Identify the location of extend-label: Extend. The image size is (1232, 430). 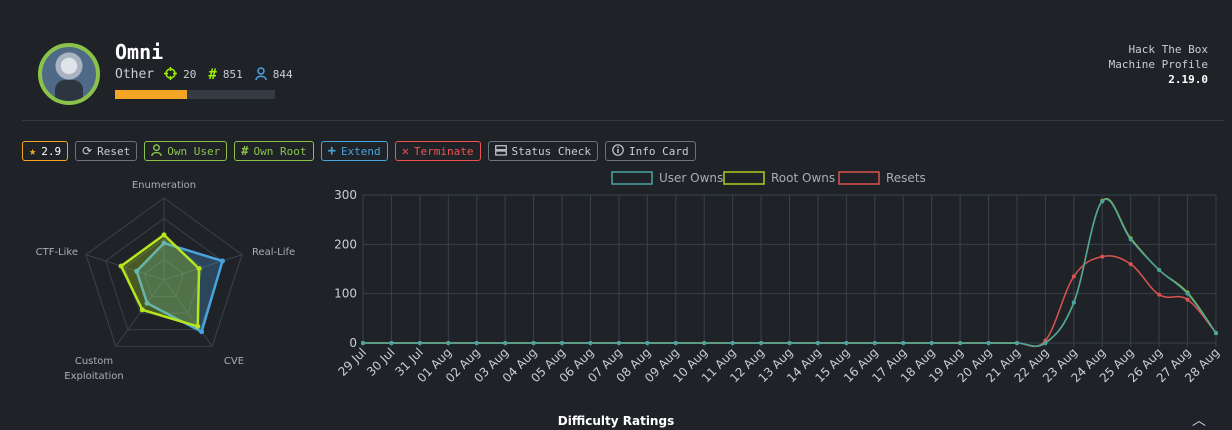
(360, 151).